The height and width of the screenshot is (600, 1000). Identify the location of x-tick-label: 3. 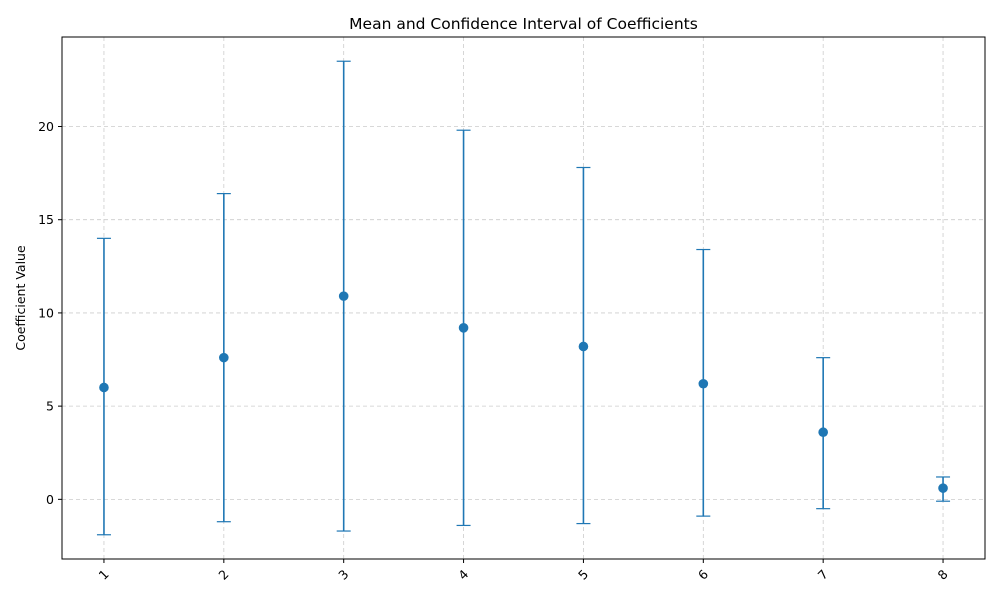
(343, 575).